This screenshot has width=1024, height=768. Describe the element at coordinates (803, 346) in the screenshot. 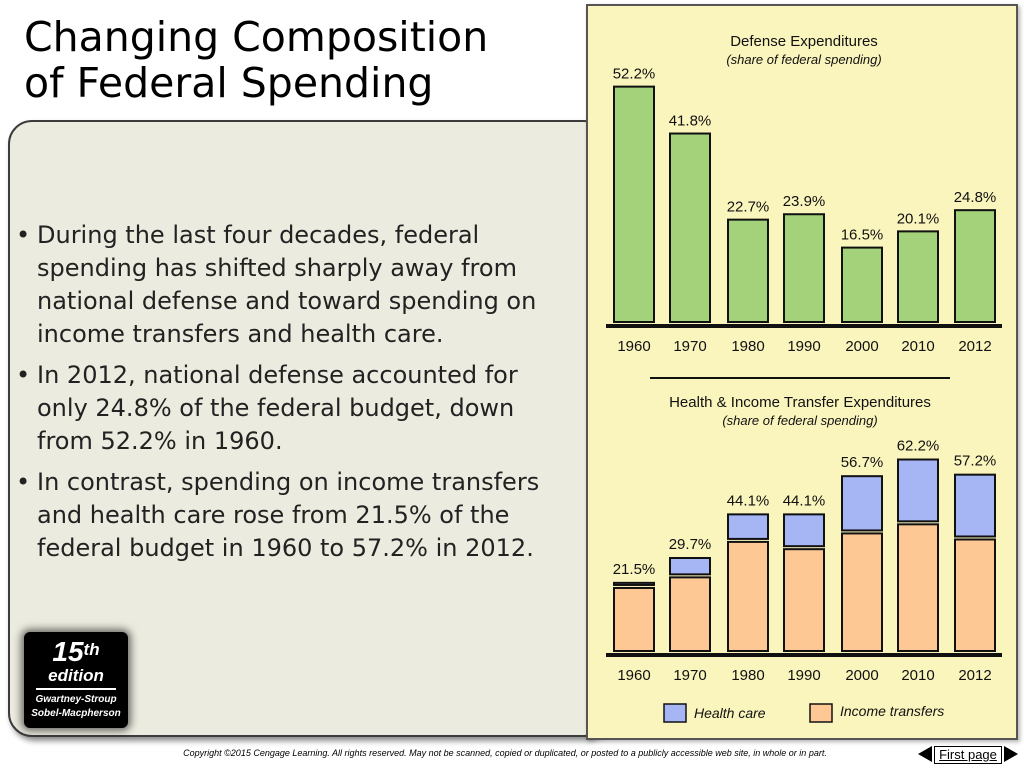

I see `defense-x-tick-label: 1990` at that location.